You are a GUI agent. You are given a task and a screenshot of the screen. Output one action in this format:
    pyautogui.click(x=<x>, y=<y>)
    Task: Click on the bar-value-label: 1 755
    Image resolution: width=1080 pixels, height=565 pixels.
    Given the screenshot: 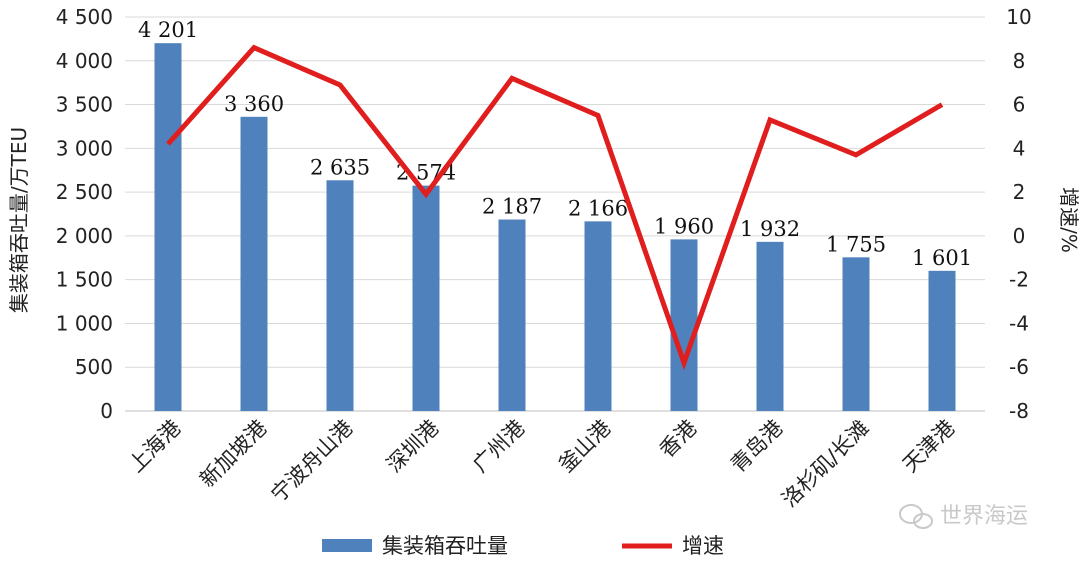 What is the action you would take?
    pyautogui.click(x=856, y=244)
    